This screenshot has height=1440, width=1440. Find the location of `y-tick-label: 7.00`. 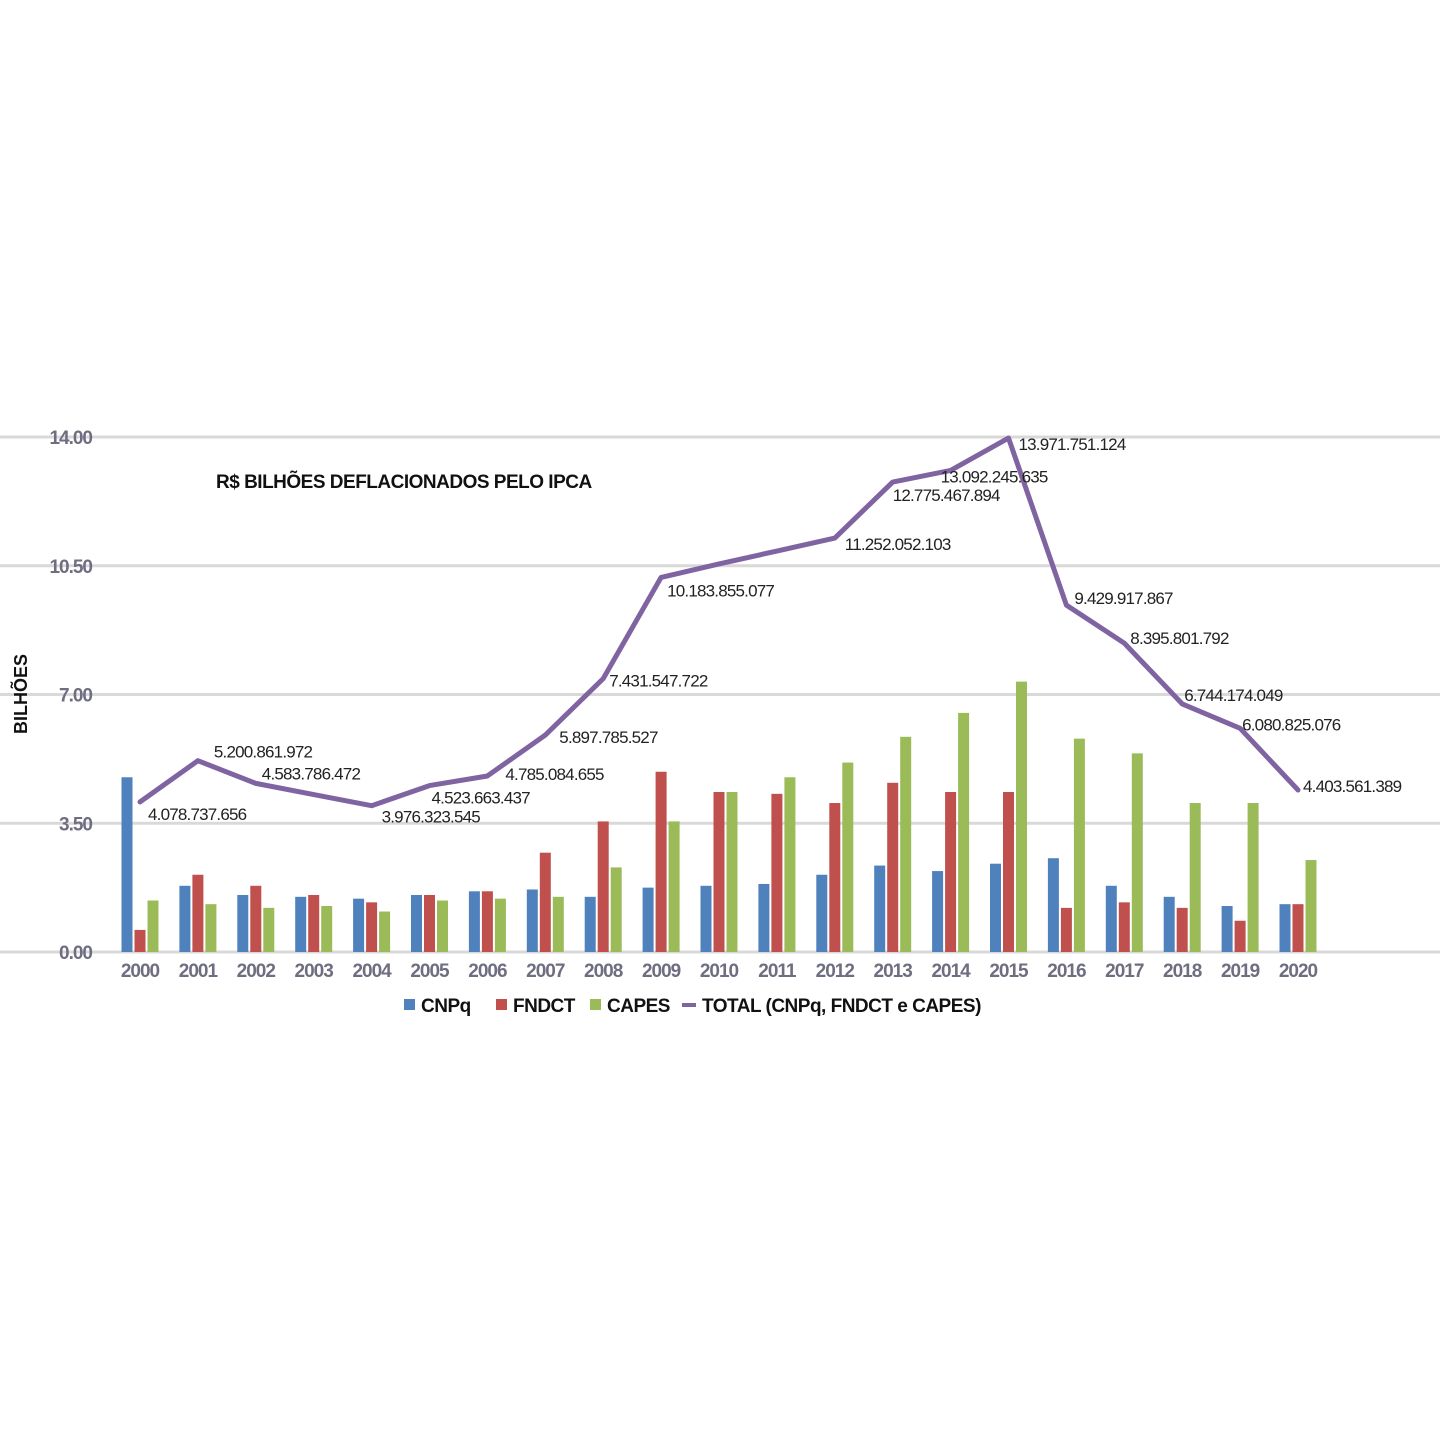

y-tick-label: 7.00 is located at coordinates (75, 696).